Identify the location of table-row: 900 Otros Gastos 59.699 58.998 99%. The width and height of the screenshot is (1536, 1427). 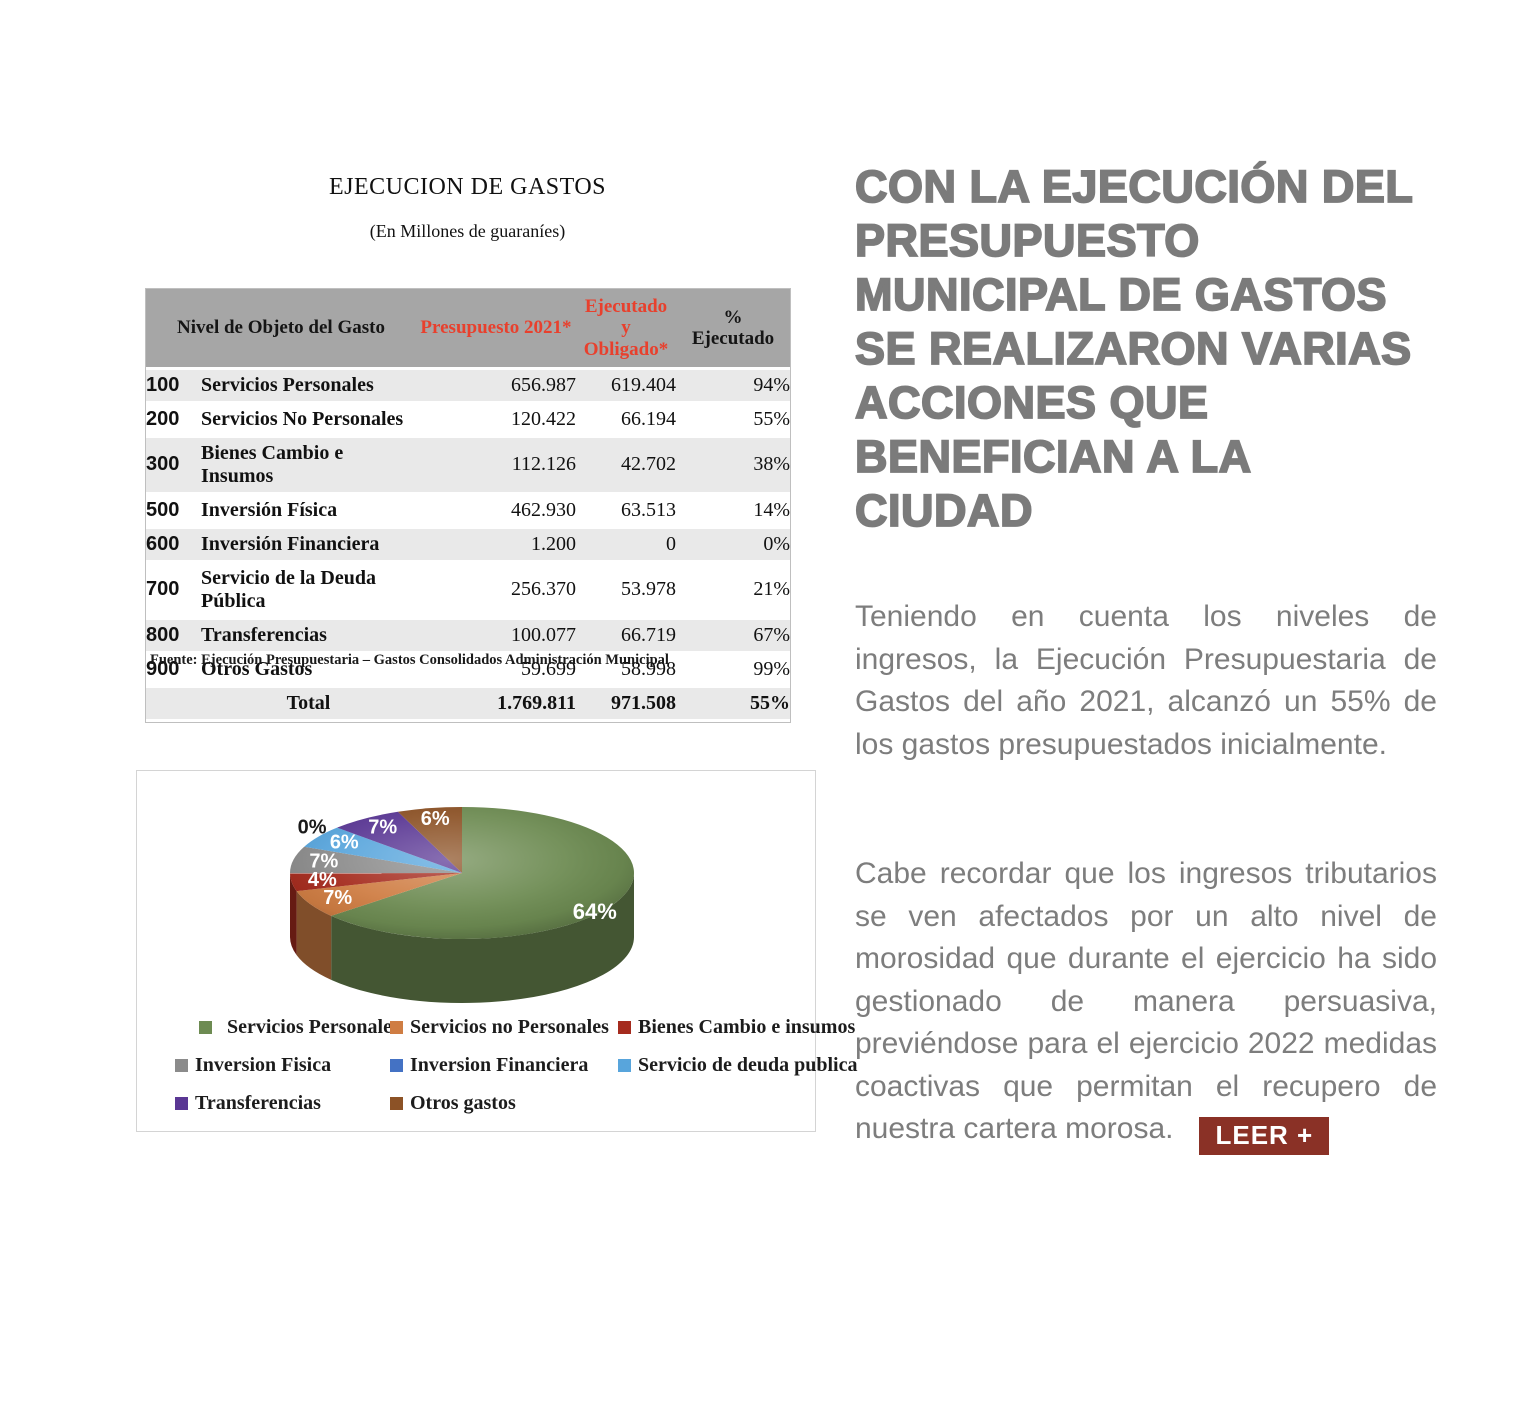
(468, 669).